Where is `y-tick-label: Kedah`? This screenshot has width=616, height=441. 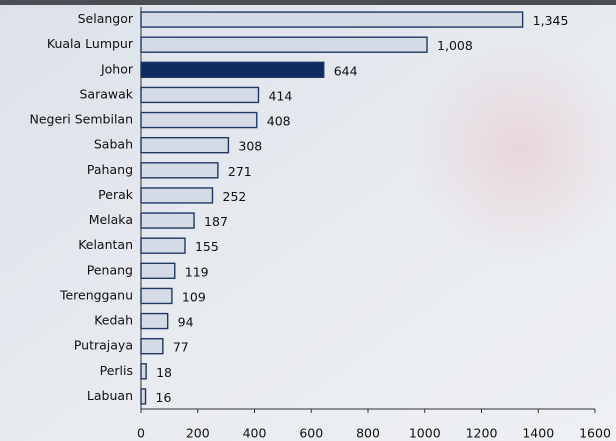 y-tick-label: Kedah is located at coordinates (113, 320).